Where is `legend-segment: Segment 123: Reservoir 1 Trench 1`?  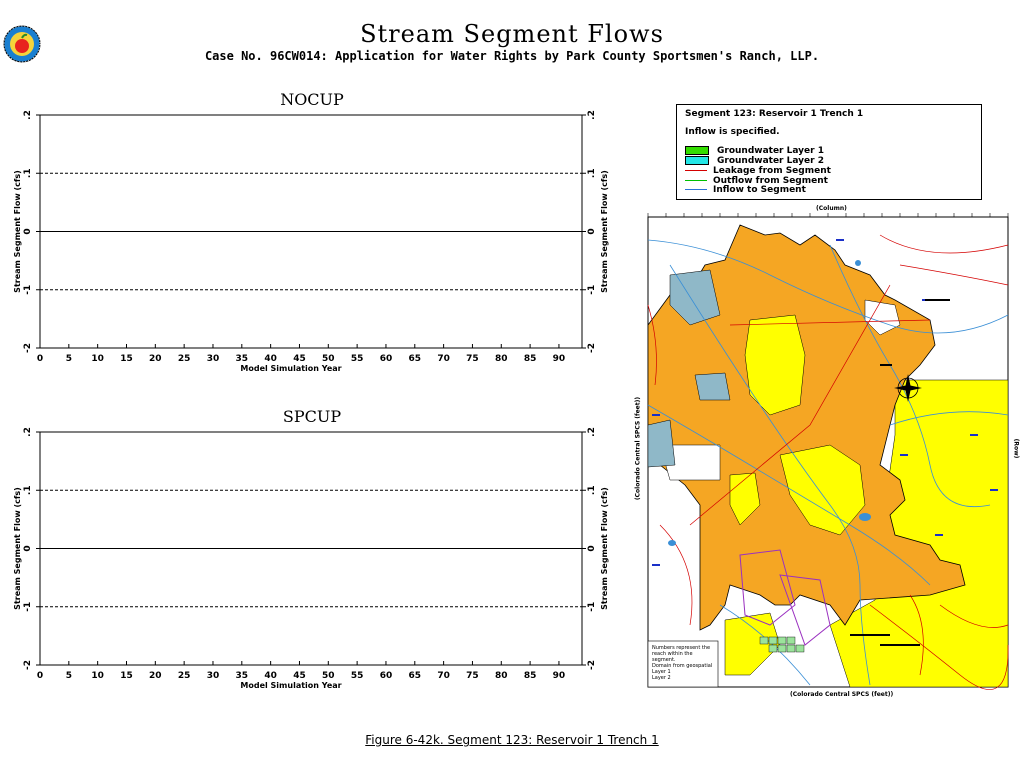
legend-segment: Segment 123: Reservoir 1 Trench 1 is located at coordinates (774, 114).